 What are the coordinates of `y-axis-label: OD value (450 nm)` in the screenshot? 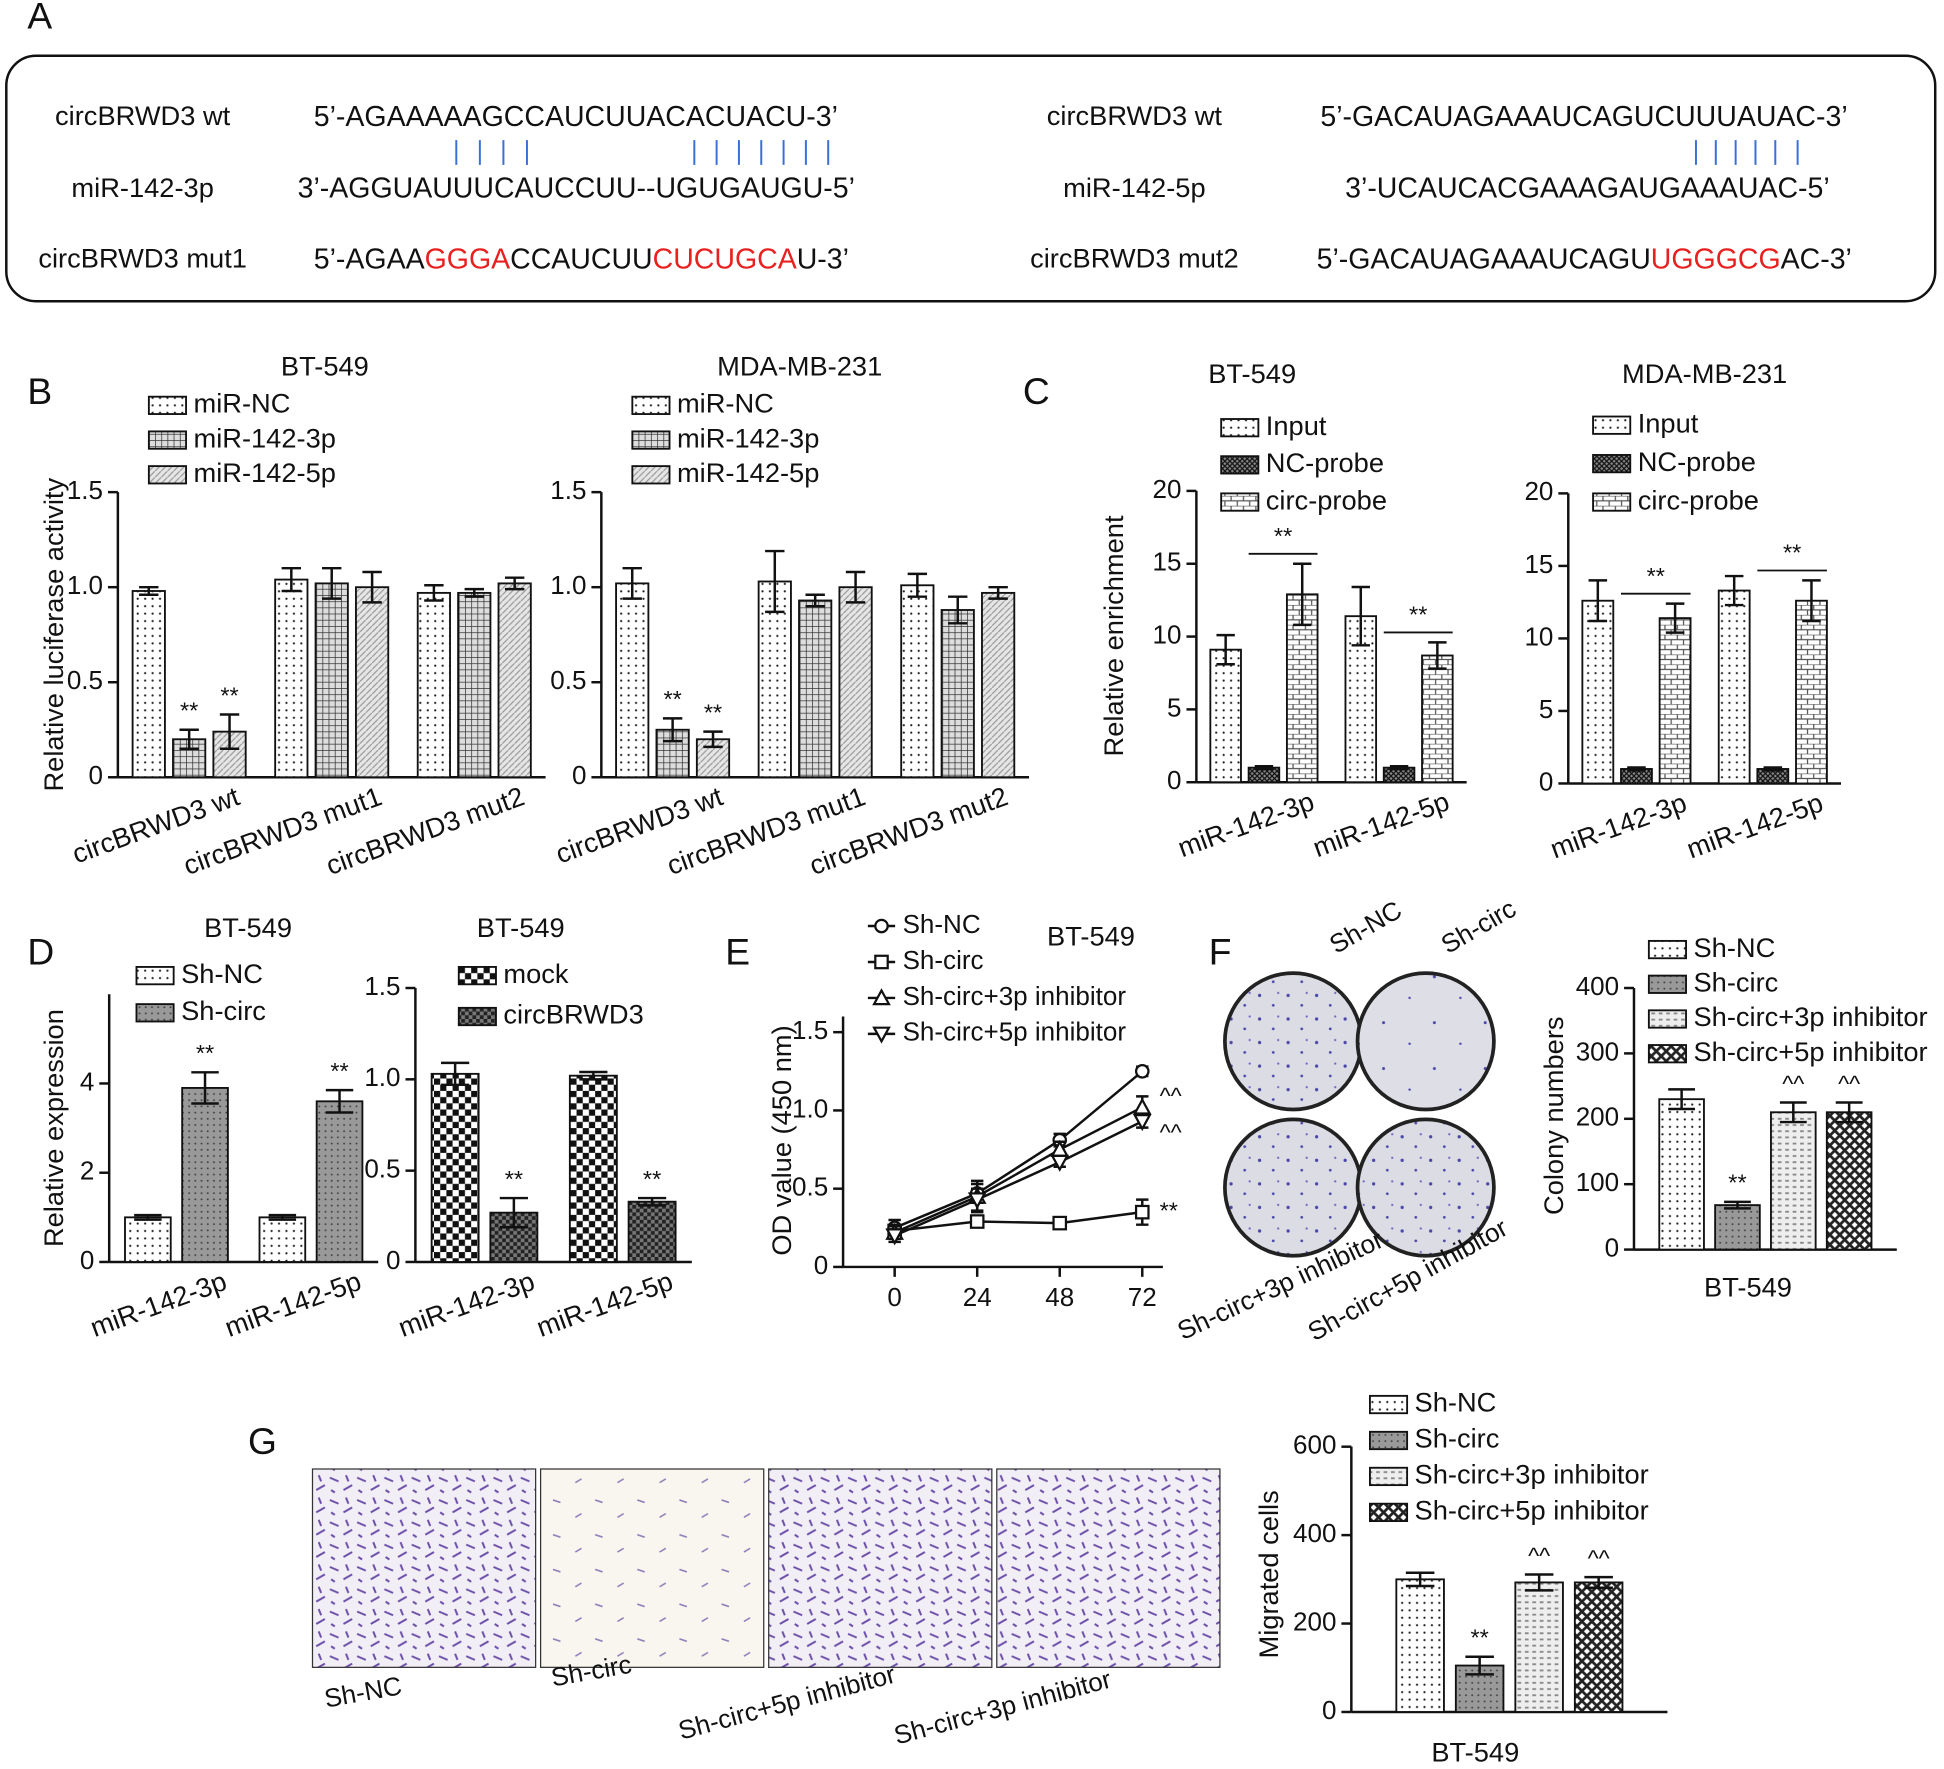 It's located at (781, 1140).